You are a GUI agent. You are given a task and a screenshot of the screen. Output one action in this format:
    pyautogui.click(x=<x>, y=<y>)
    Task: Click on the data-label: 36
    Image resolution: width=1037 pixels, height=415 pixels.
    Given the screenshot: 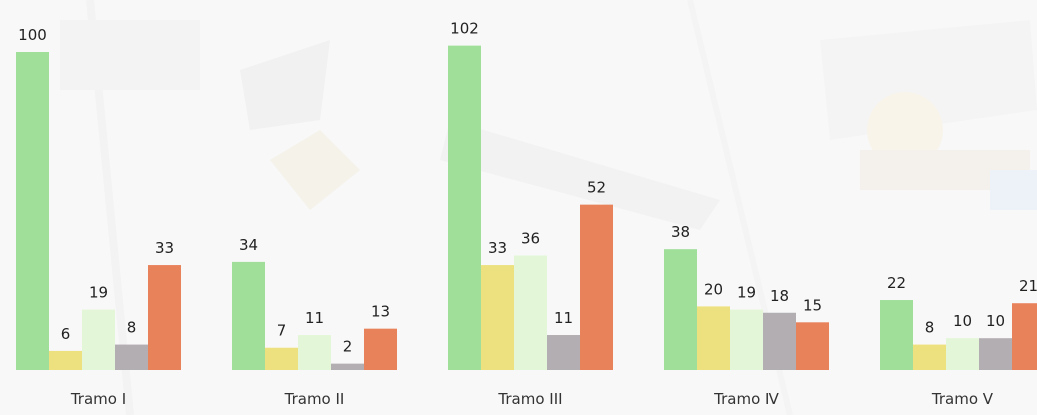 What is the action you would take?
    pyautogui.click(x=530, y=239)
    